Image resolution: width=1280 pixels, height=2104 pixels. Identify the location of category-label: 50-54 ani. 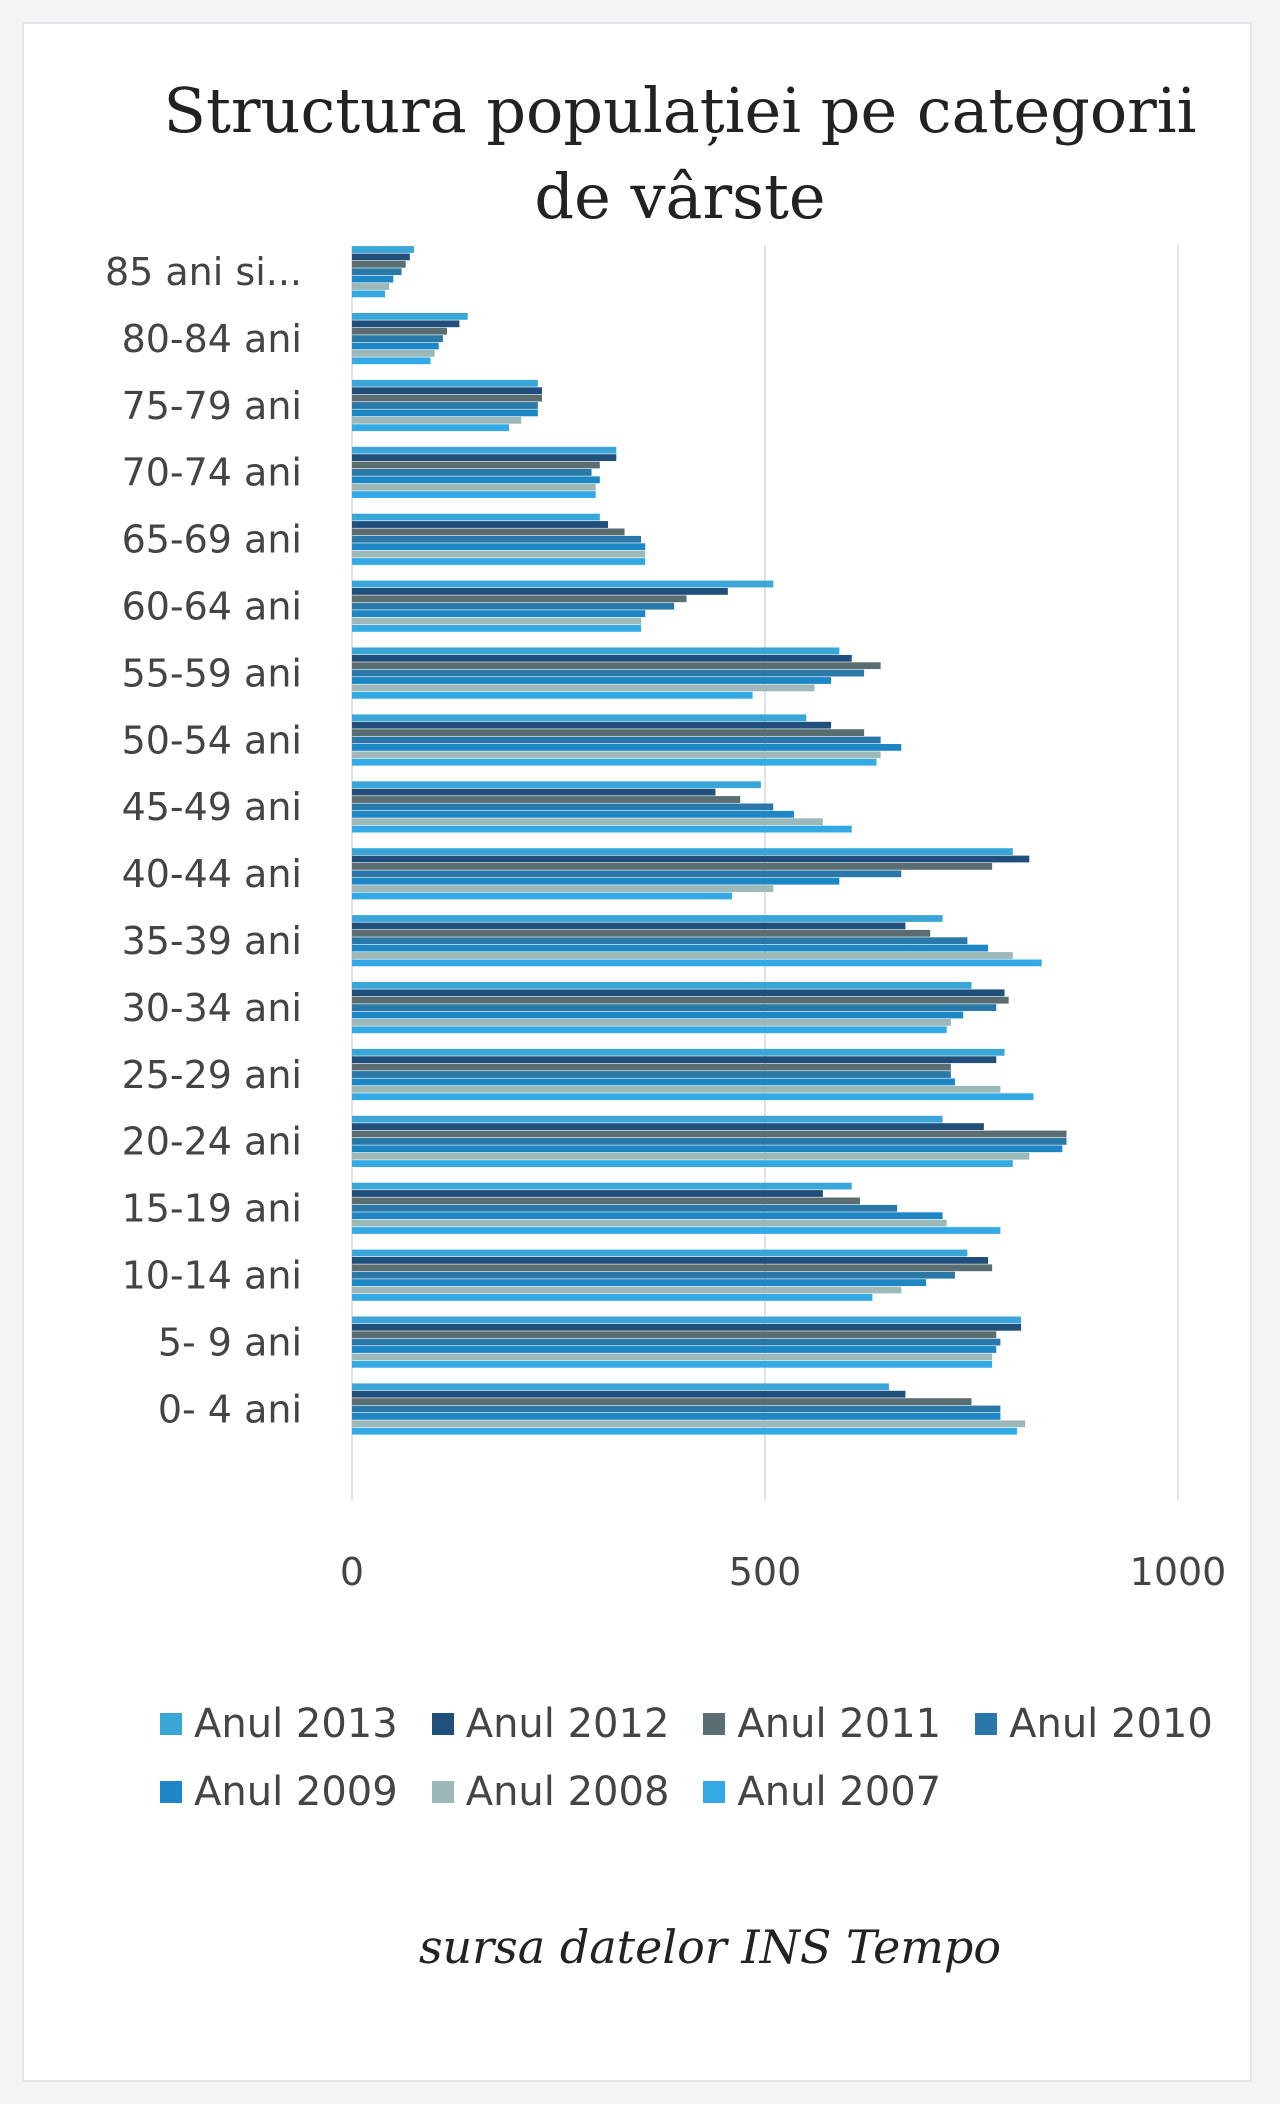
(212, 740).